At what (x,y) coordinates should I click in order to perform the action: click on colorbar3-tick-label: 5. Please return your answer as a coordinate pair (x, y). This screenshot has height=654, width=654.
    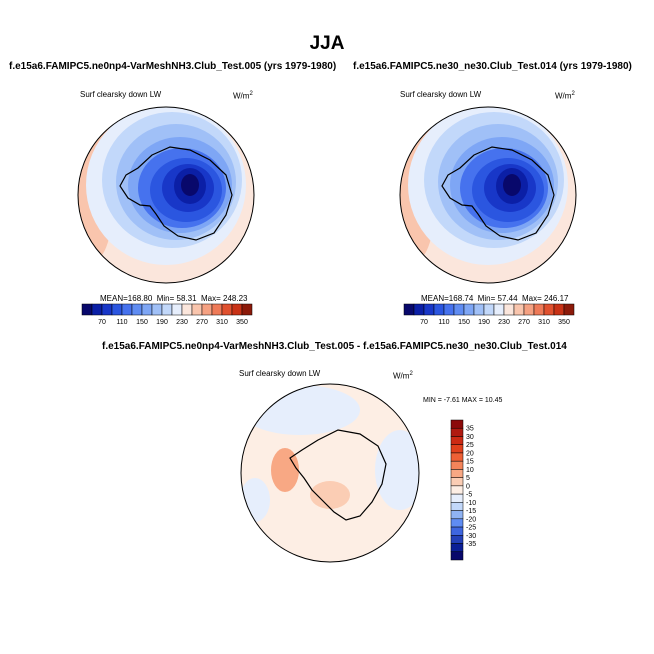
    Looking at the image, I should click on (468, 478).